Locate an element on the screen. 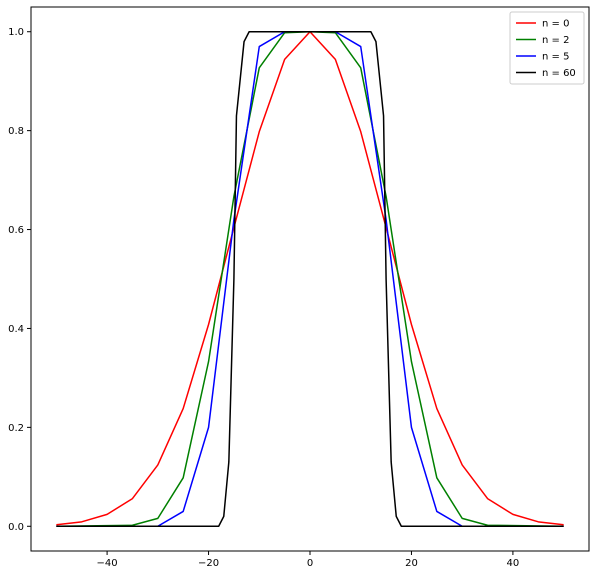 The image size is (595, 575). y-tick-label: 0.4 is located at coordinates (16, 329).